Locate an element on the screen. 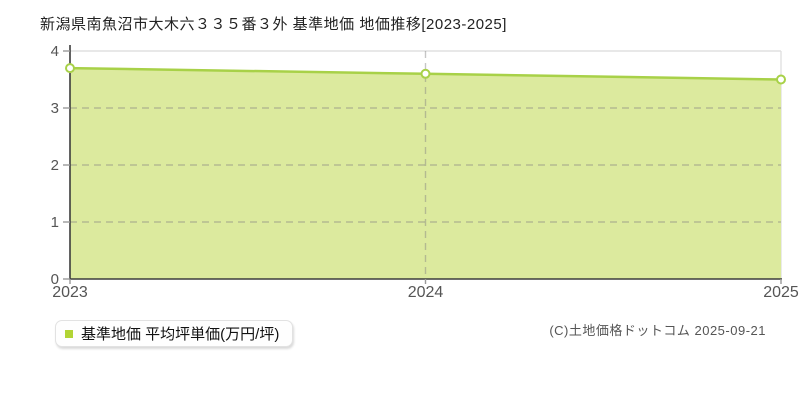 The image size is (800, 400). x-axis-tick-label: 2024 is located at coordinates (426, 292).